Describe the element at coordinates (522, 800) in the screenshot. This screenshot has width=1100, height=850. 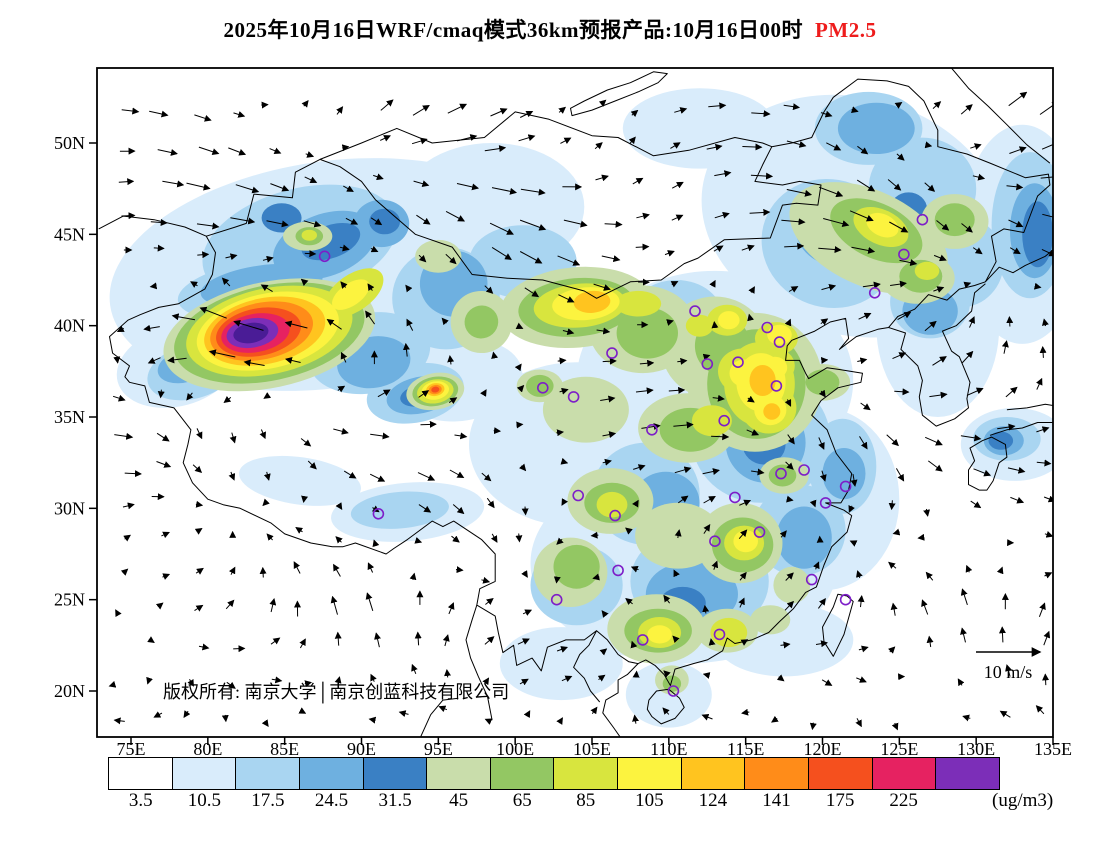
I see `colorbar-label: 65` at that location.